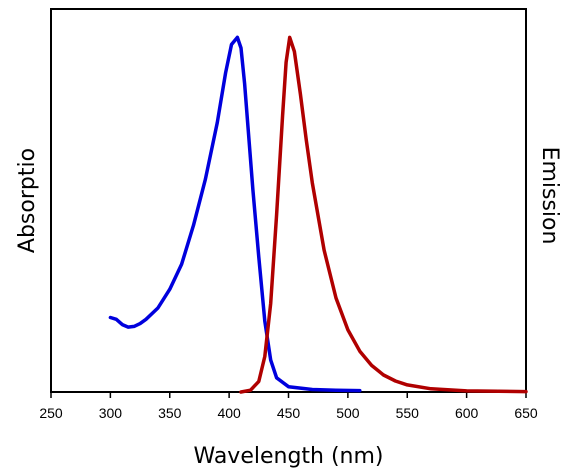 Image resolution: width=579 pixels, height=474 pixels. I want to click on x-axis-ticks: 250 300 350 400 450 500 550 600 650, so click(288, 406).